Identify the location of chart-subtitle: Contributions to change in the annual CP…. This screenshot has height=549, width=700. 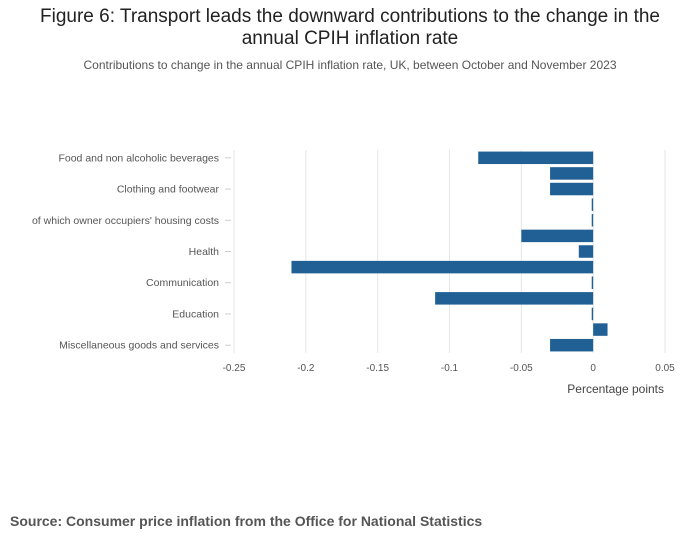
(350, 65).